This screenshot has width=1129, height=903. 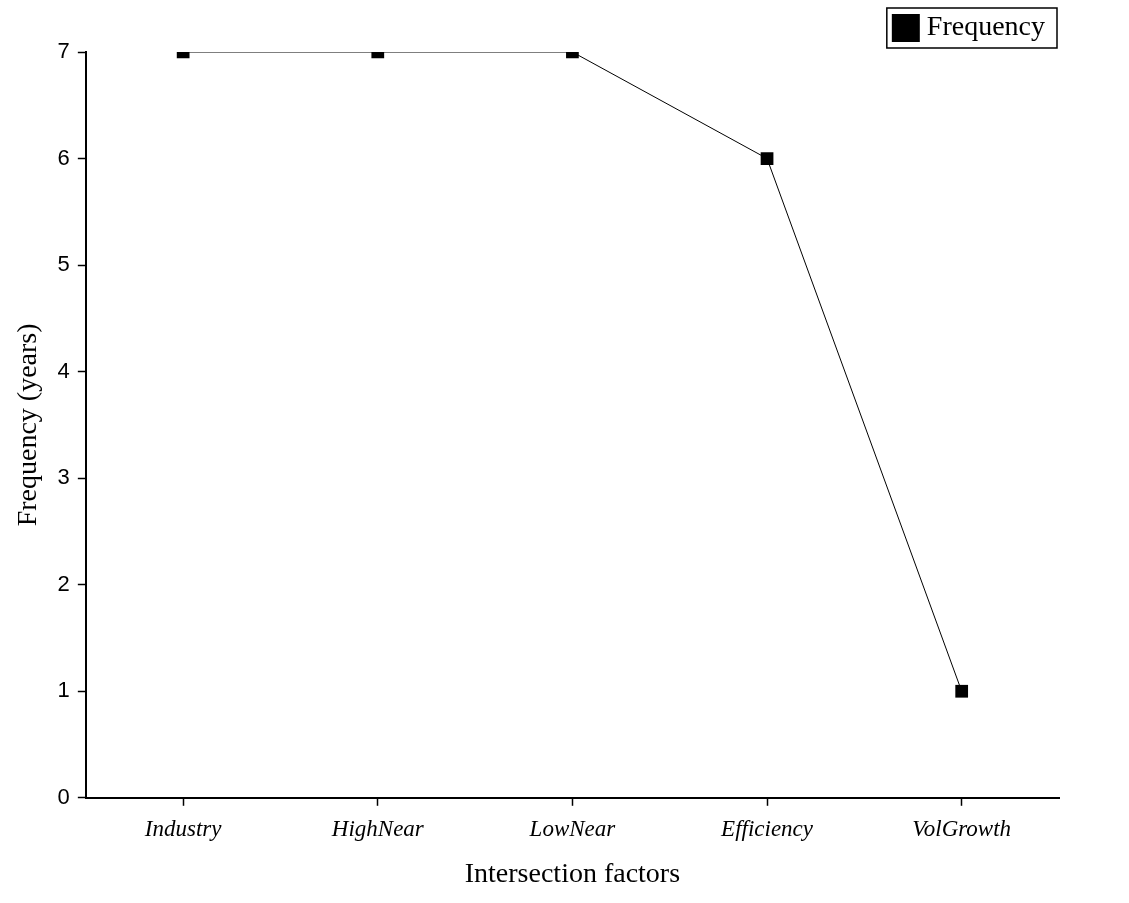 What do you see at coordinates (63, 690) in the screenshot?
I see `y-tick-label: 1` at bounding box center [63, 690].